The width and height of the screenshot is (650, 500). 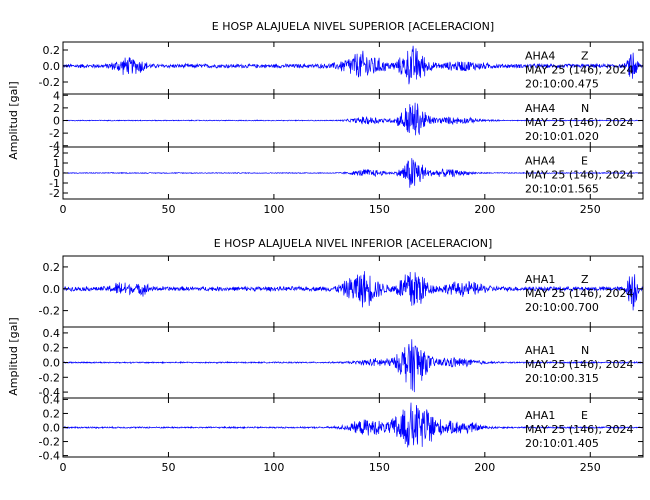 I want to click on y-tick-label: 1, so click(x=56, y=163).